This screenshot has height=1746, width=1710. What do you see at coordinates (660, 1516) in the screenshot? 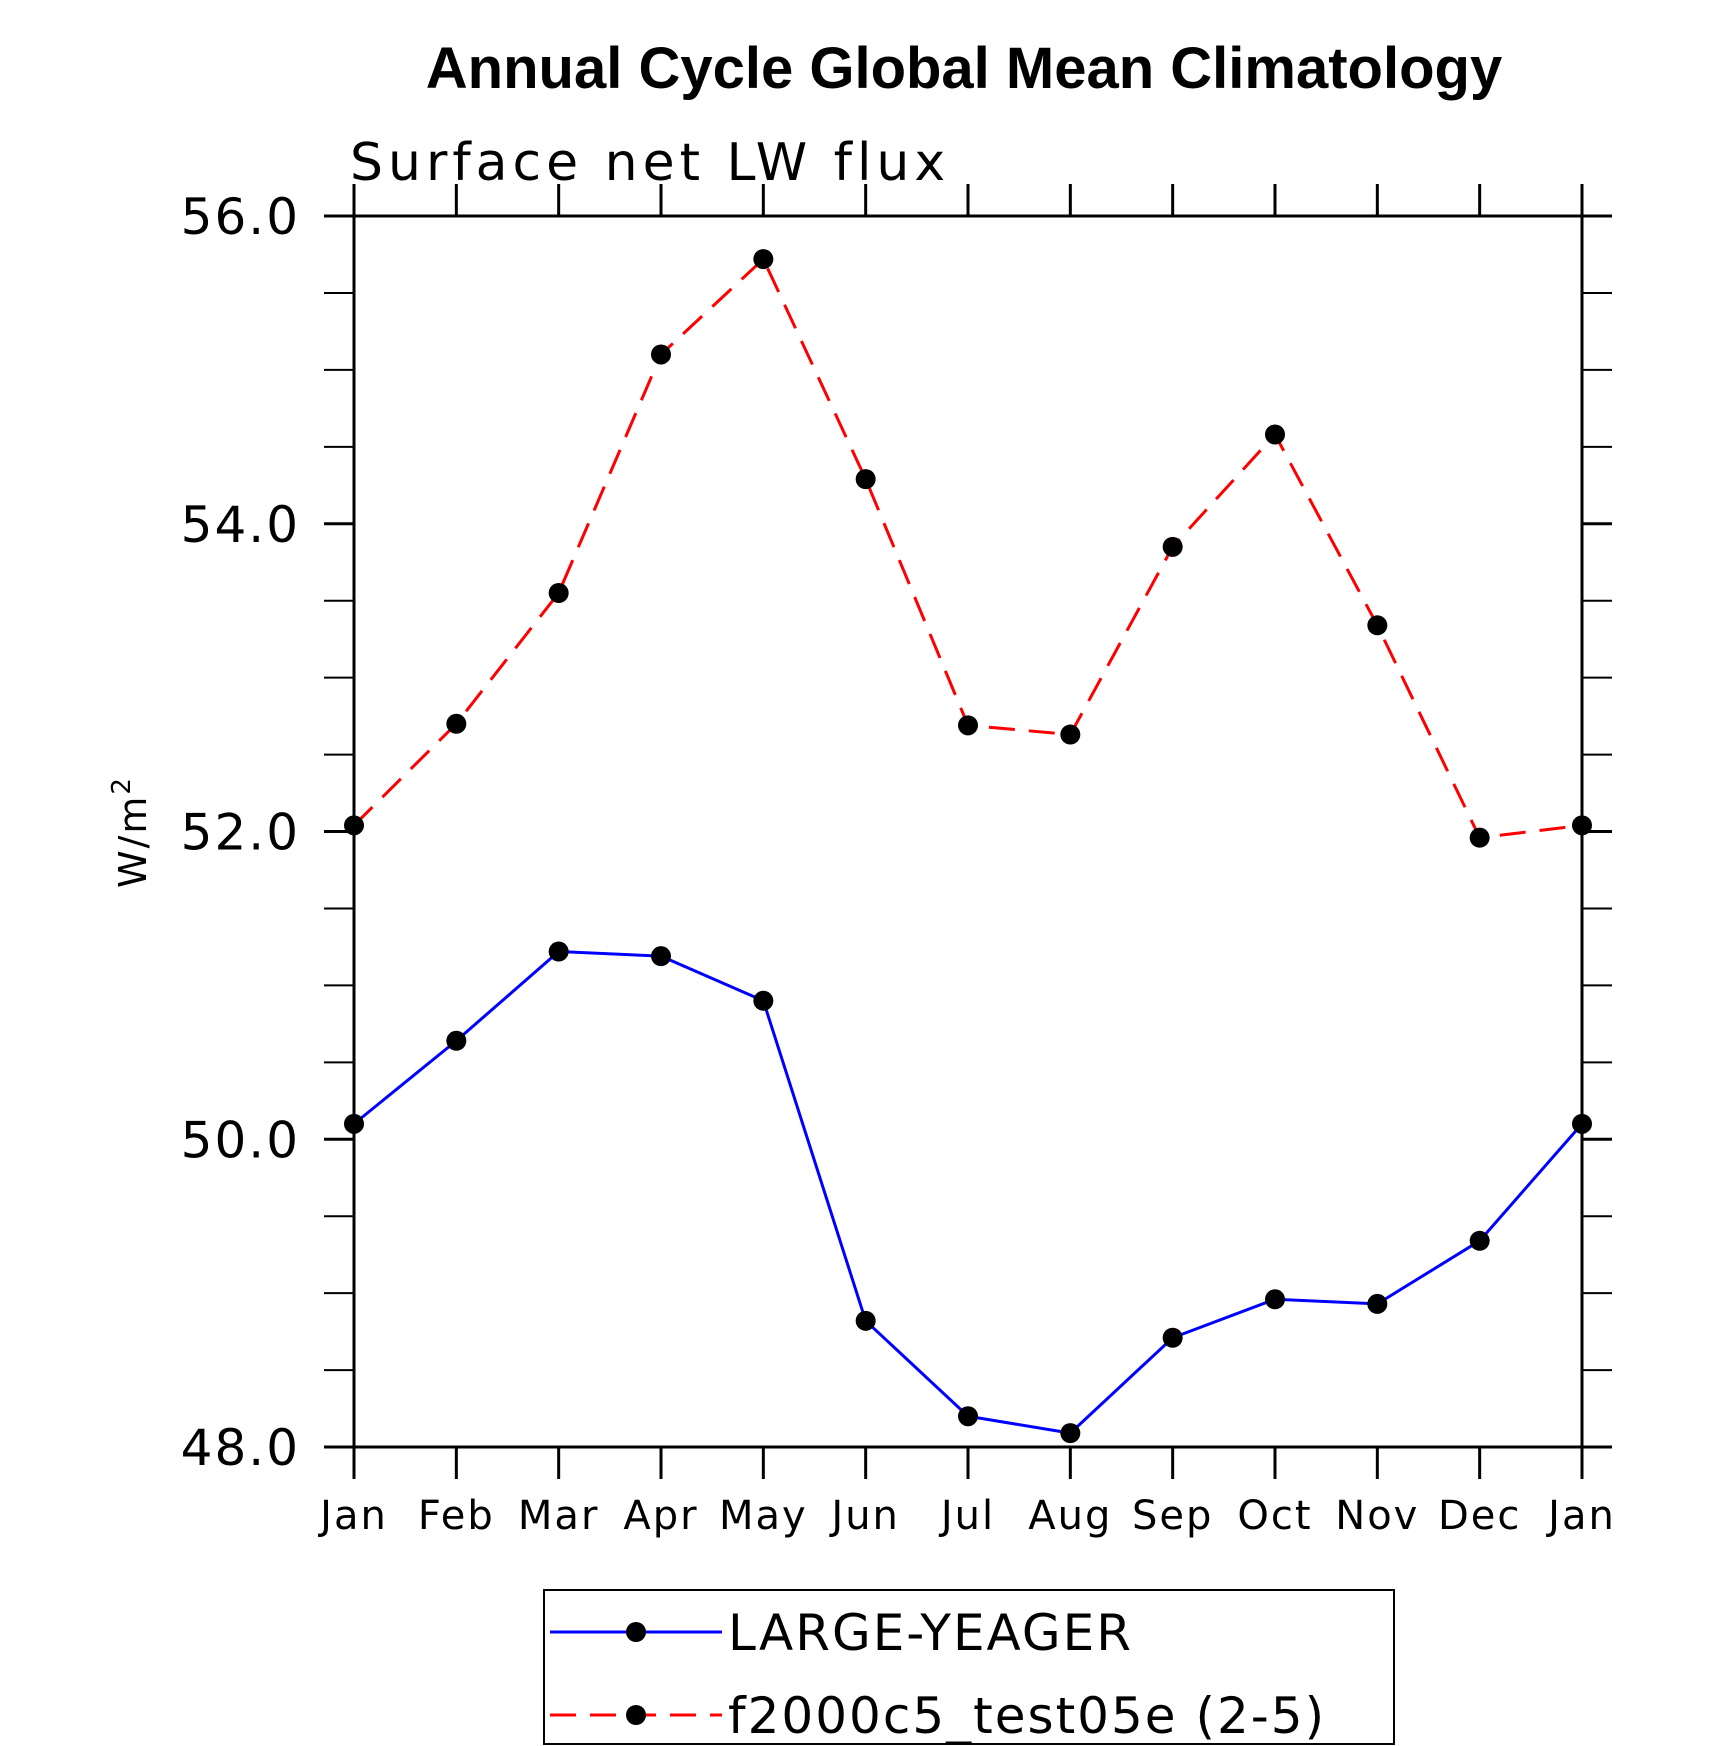
I see `x-tick-label: Apr` at bounding box center [660, 1516].